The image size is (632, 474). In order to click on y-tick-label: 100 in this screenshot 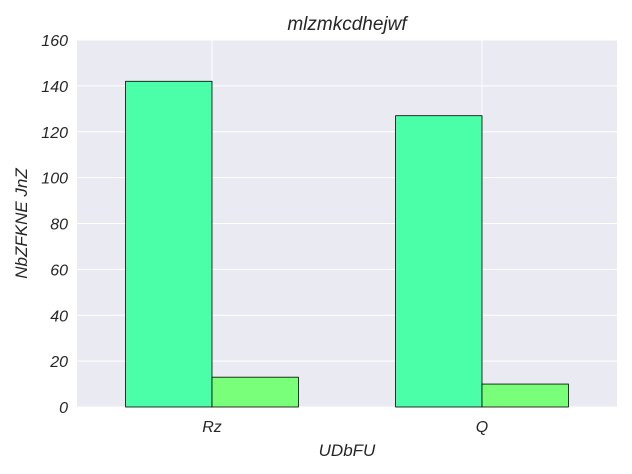, I will do `click(54, 179)`.